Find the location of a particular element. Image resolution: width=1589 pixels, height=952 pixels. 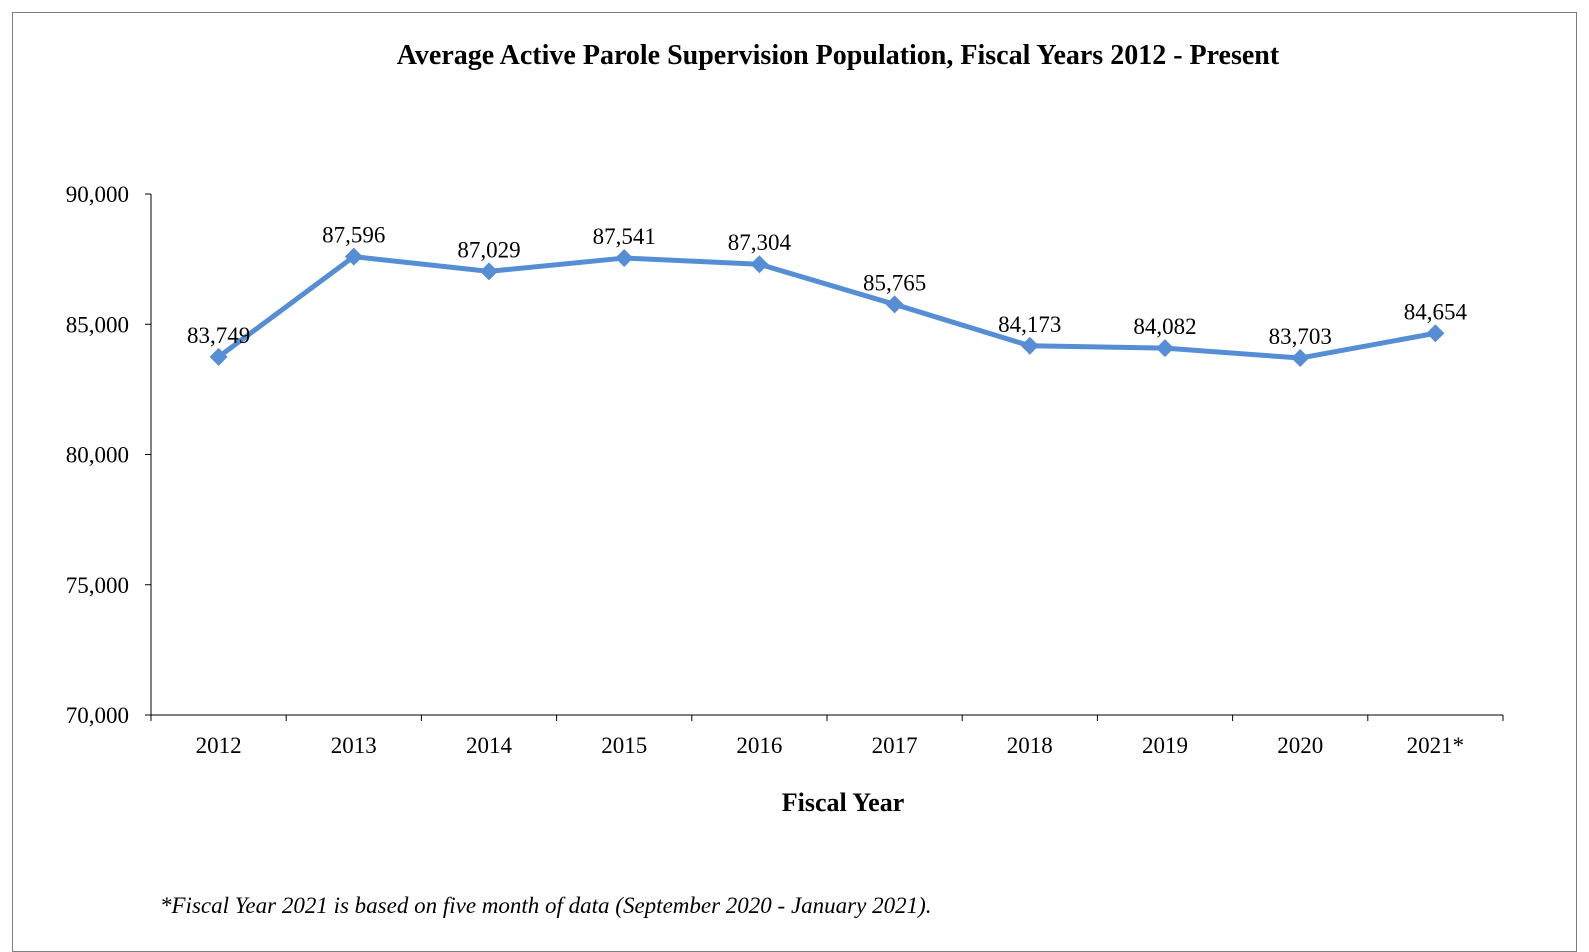

data-label: 84,082 is located at coordinates (1164, 326).